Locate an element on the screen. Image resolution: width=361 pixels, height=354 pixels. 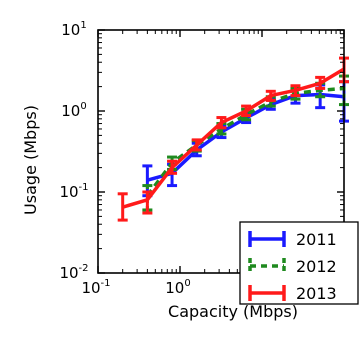
x-tick-exponent: 0 is located at coordinates (187, 283).